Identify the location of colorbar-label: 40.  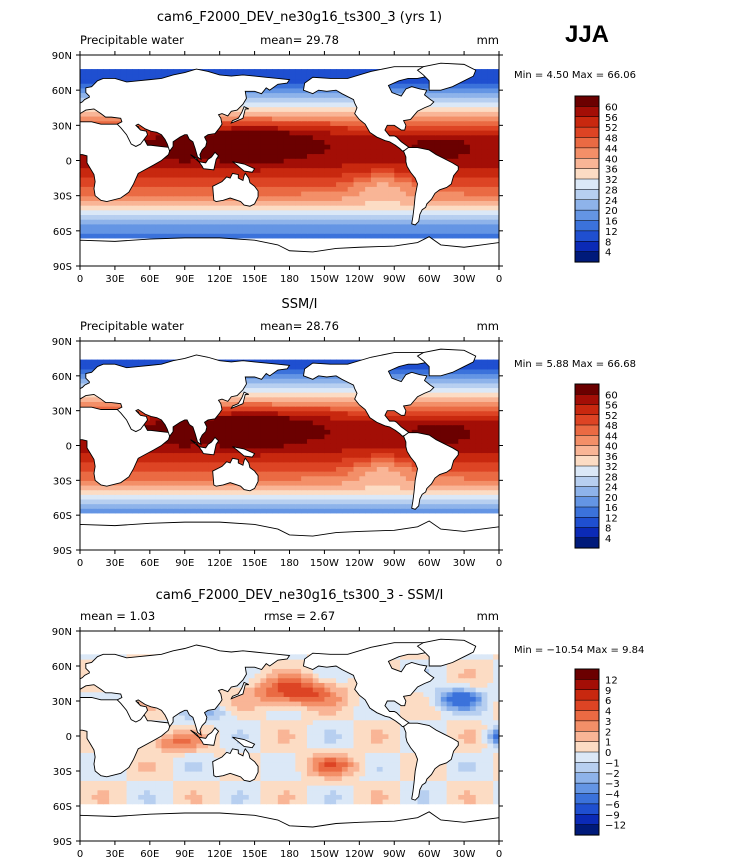
(611, 159).